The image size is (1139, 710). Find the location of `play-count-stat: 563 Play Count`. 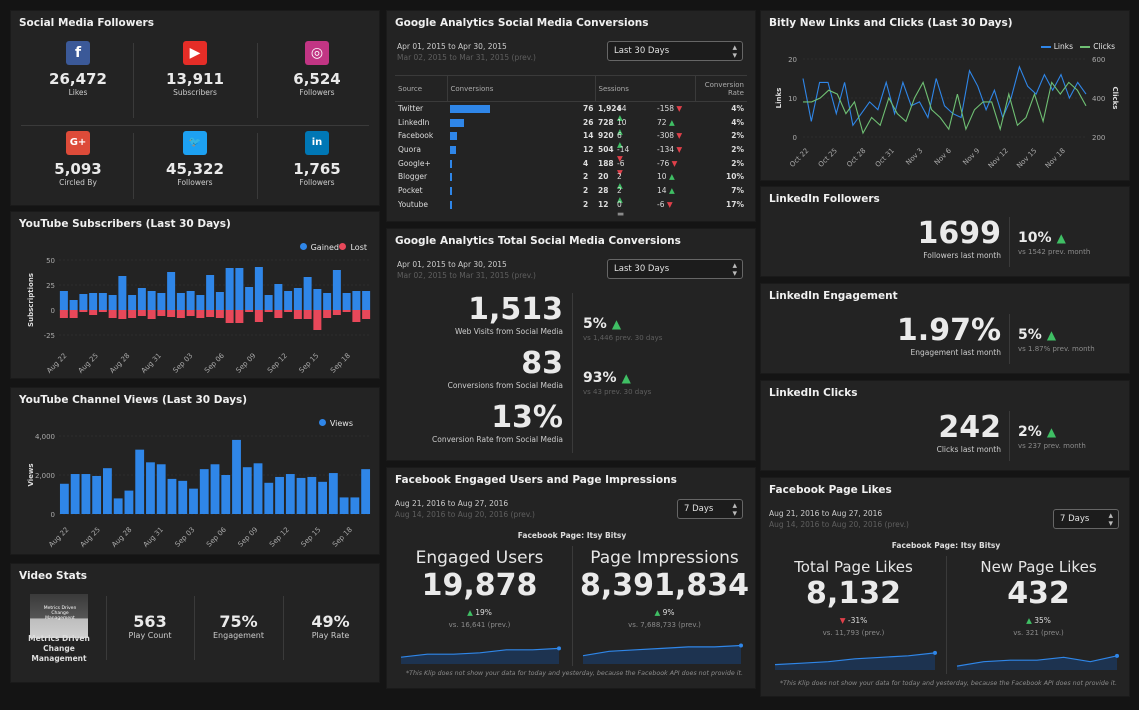

play-count-stat: 563 Play Count is located at coordinates (150, 626).